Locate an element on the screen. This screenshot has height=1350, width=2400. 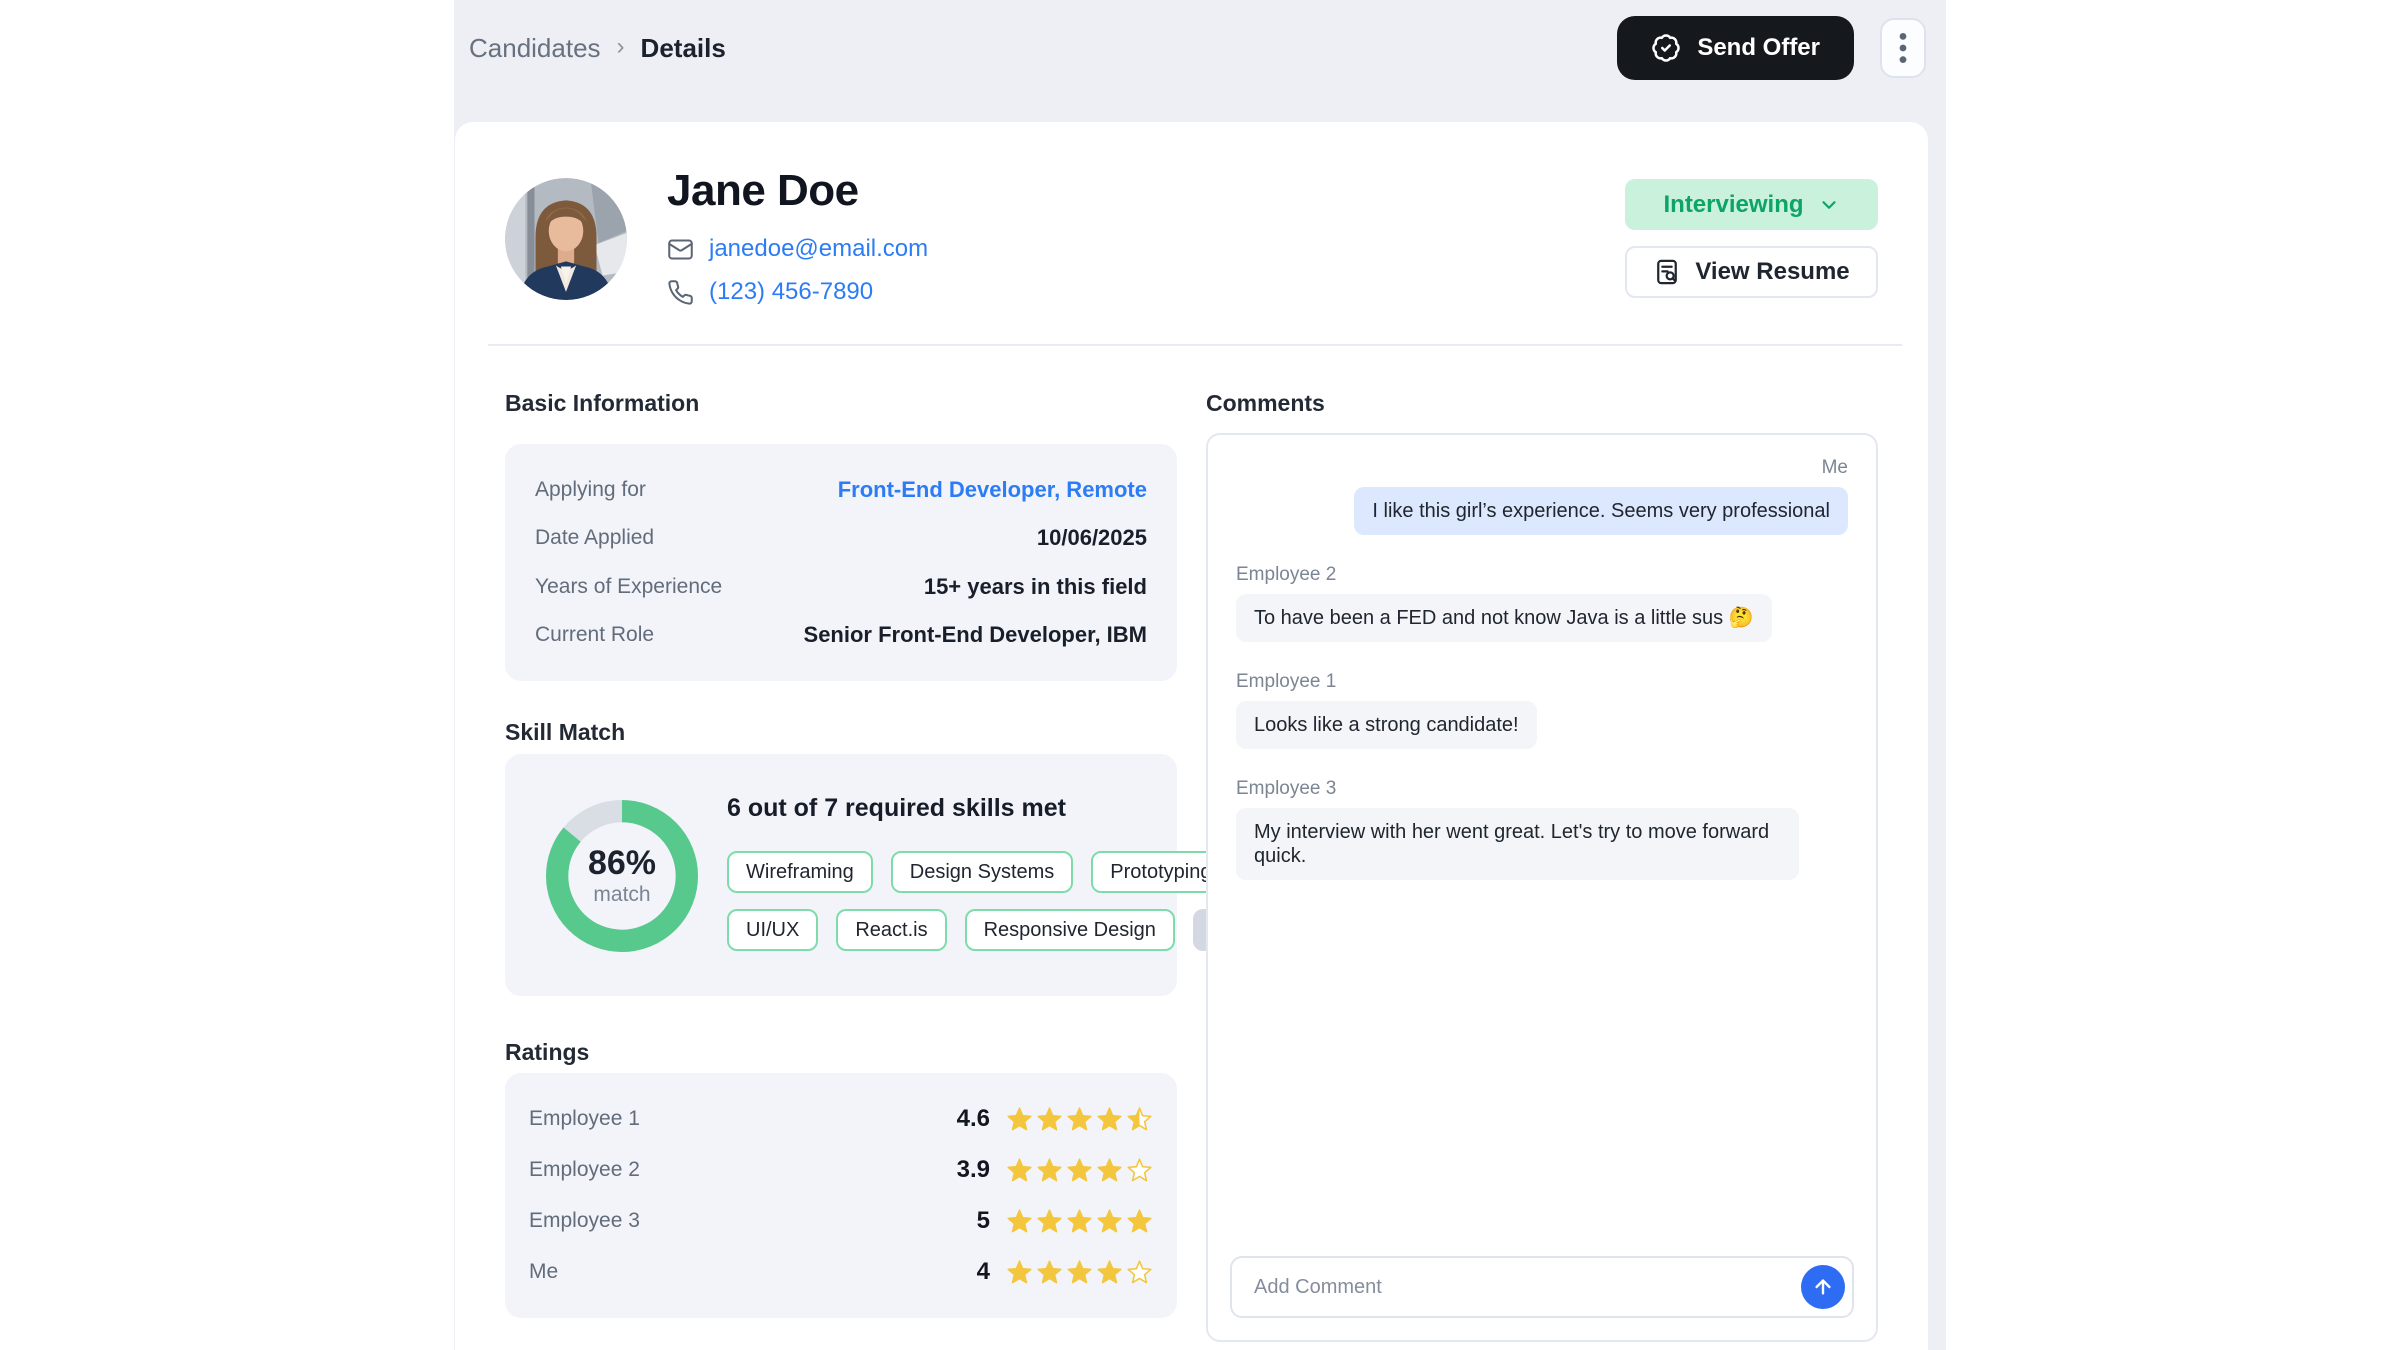
status-label: Interviewing is located at coordinates (1733, 204).